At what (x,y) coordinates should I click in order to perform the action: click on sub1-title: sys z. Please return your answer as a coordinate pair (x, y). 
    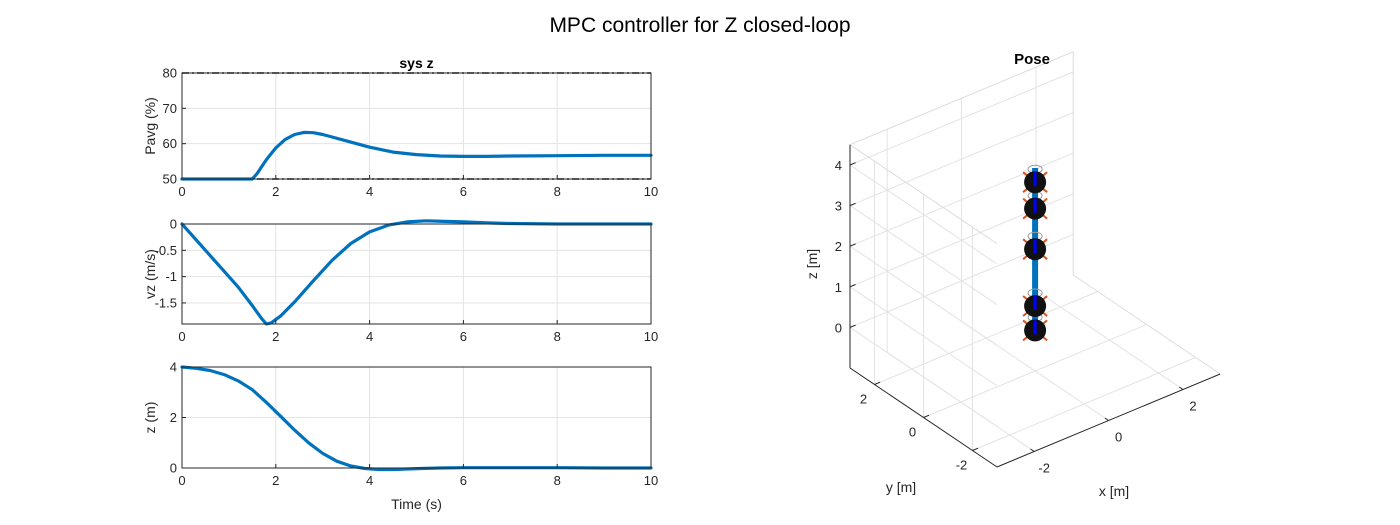
    Looking at the image, I should click on (416, 63).